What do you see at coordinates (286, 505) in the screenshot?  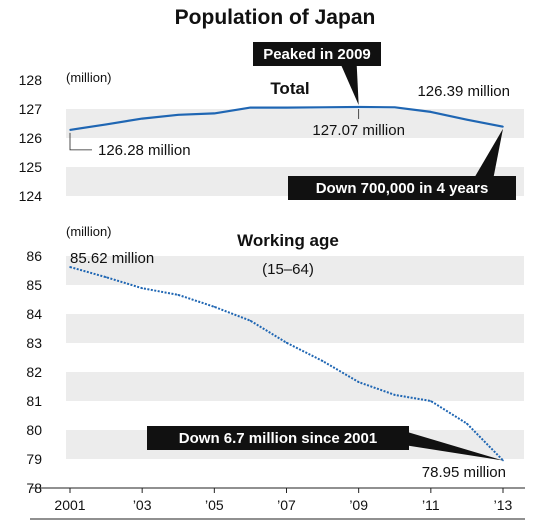 I see `x-tick-label: ’07` at bounding box center [286, 505].